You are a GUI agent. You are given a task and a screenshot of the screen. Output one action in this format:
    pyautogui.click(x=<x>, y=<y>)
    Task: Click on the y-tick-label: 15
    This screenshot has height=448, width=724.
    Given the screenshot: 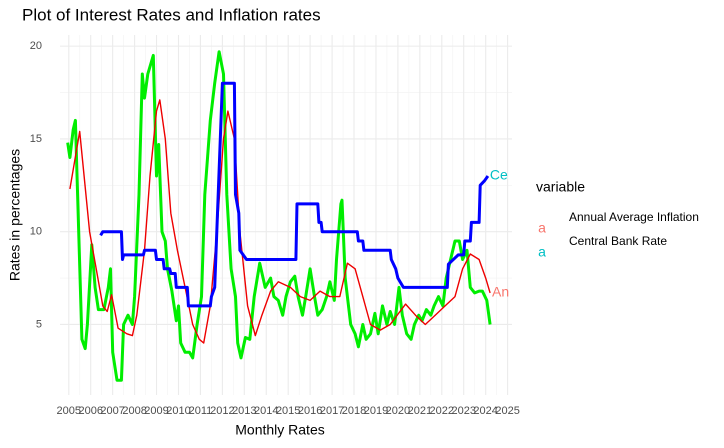 What is the action you would take?
    pyautogui.click(x=36, y=139)
    